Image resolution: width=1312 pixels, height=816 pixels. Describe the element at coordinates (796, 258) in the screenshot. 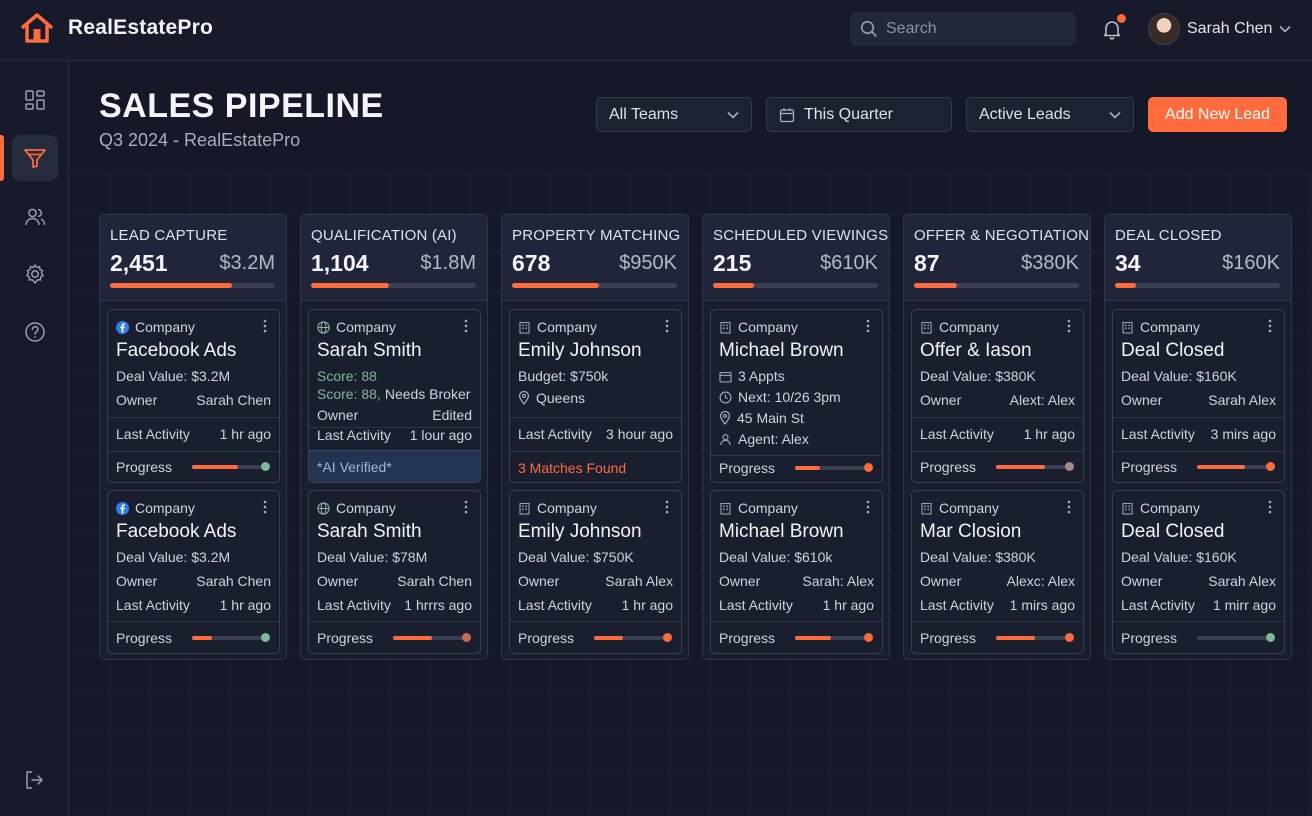

I see `column-header: SCHEDULED VIEWINGS 215 $610K` at that location.